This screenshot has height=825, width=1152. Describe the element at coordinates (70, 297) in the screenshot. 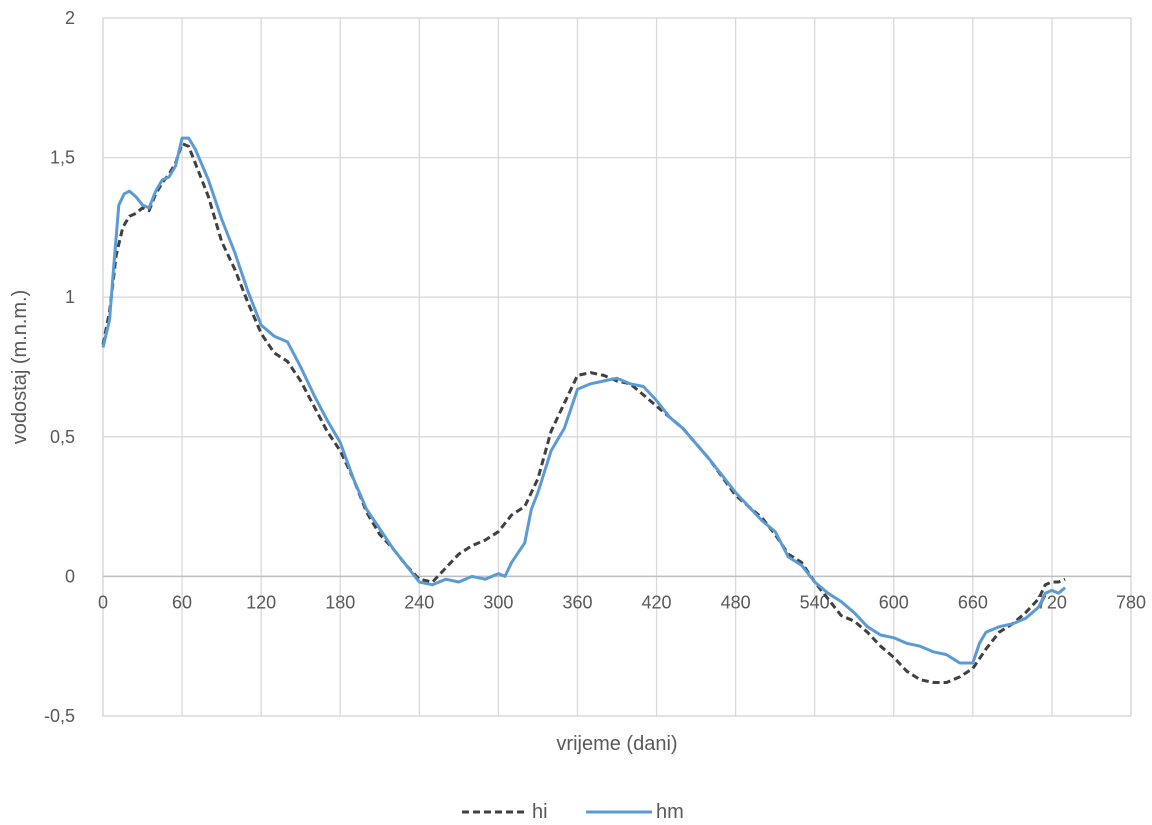

I see `y-tick-label: 1` at that location.